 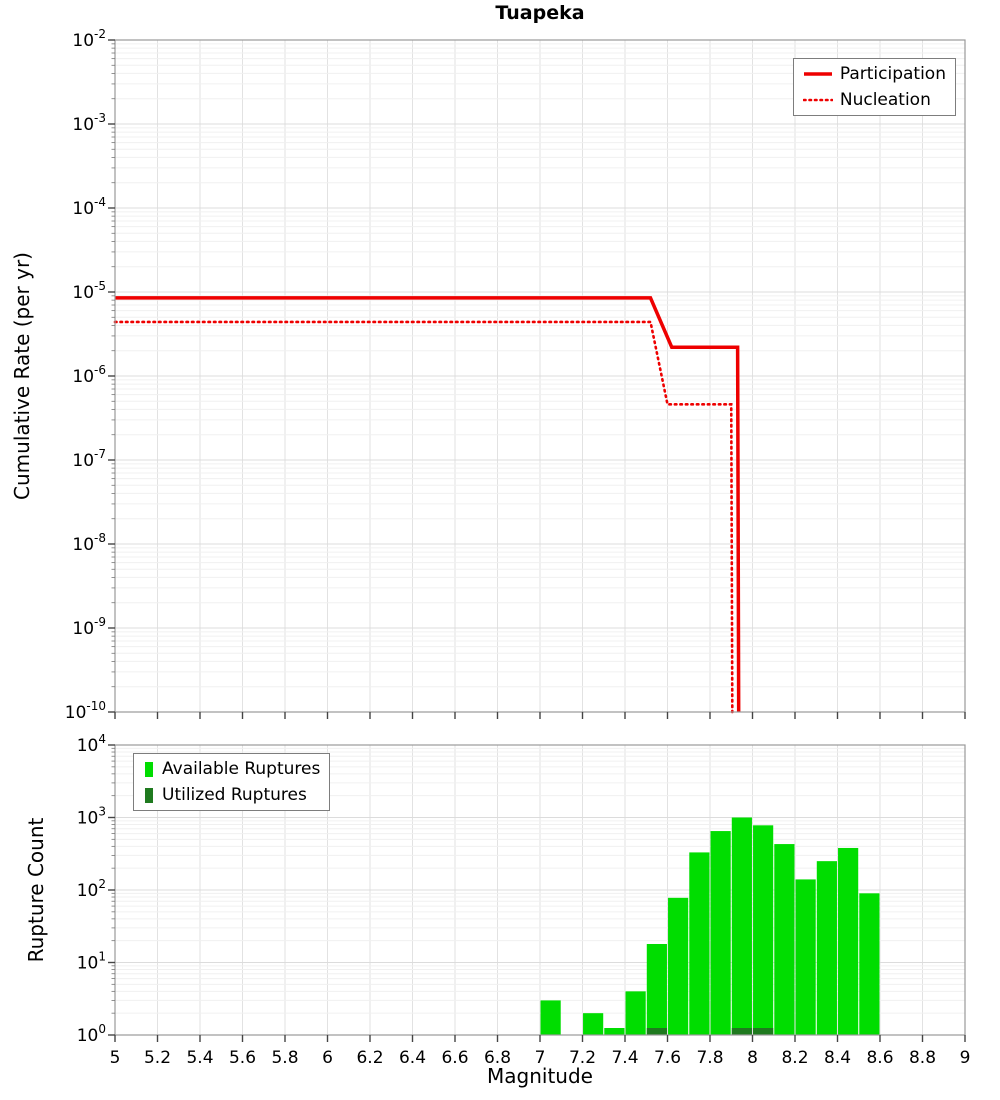 What do you see at coordinates (242, 1058) in the screenshot?
I see `x-tick-label: 5.6` at bounding box center [242, 1058].